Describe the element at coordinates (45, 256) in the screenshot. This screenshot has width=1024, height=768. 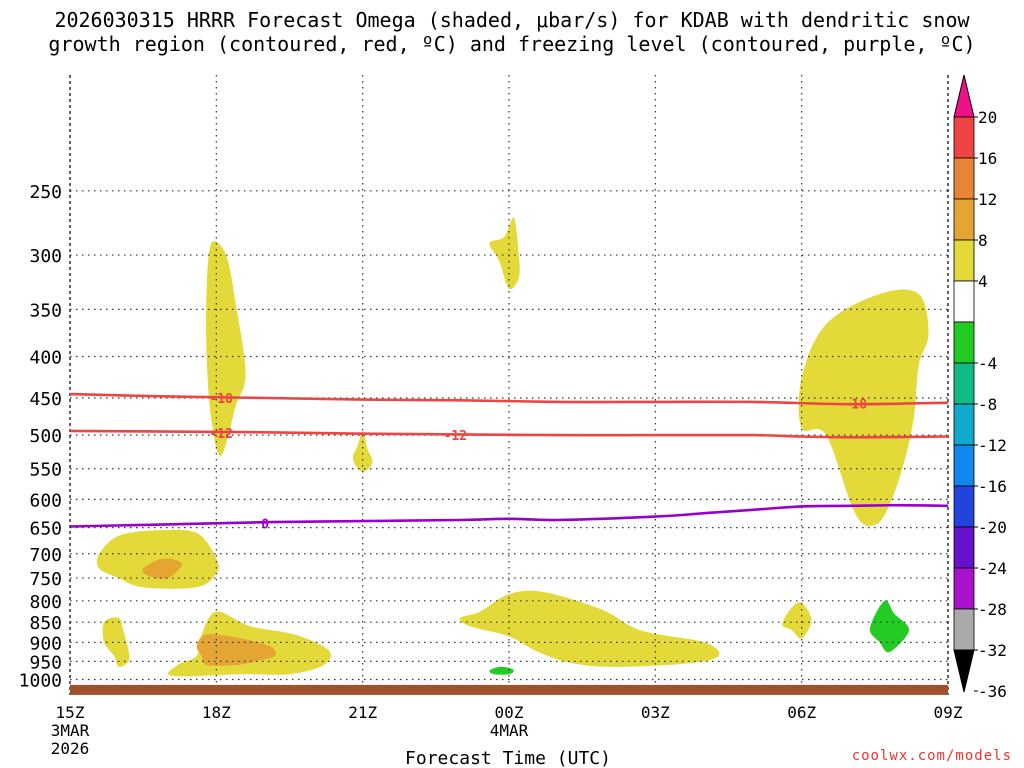
I see `y-tick-label-300: 300` at that location.